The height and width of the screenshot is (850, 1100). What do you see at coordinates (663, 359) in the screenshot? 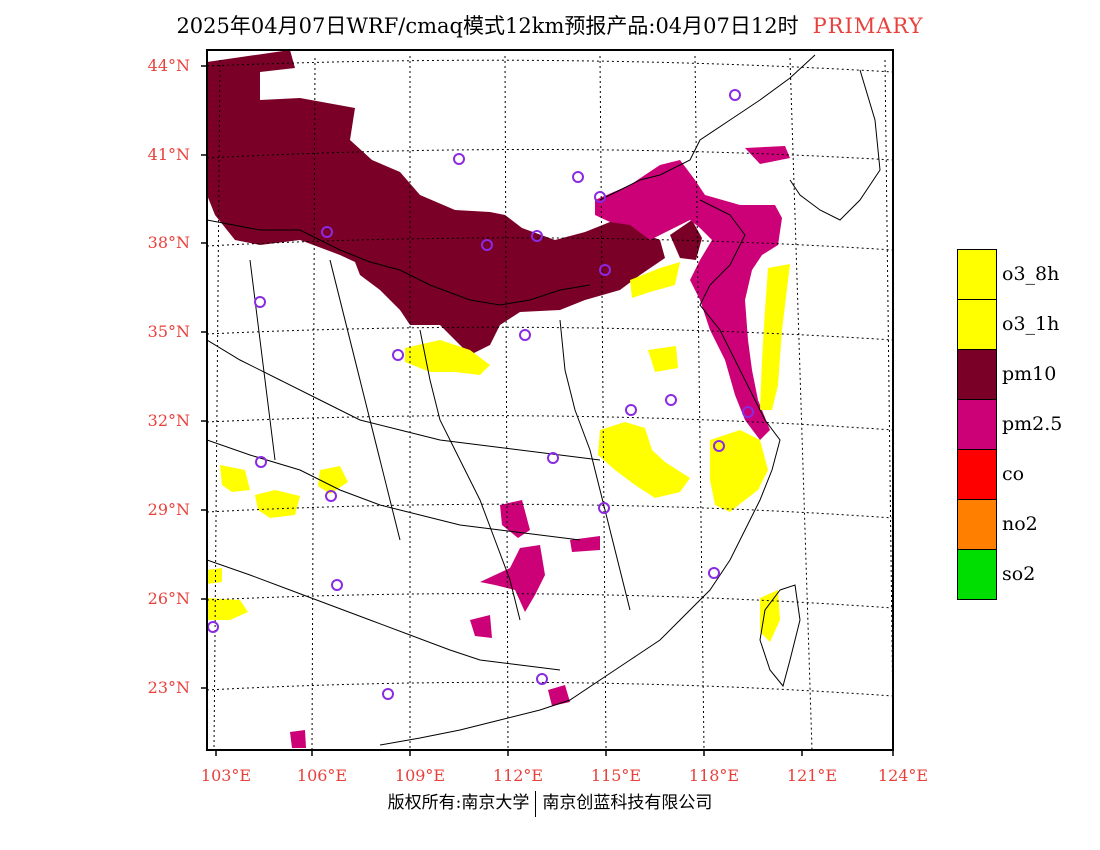
I see `o3-region-henan` at bounding box center [663, 359].